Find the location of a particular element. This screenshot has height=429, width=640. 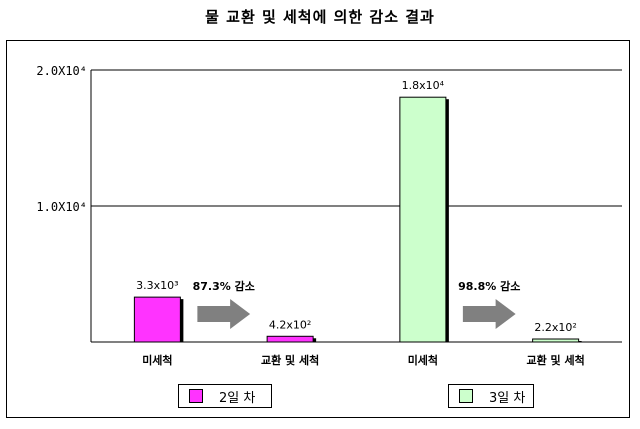

y-tick-label: 2.0X10⁴ is located at coordinates (61, 71).